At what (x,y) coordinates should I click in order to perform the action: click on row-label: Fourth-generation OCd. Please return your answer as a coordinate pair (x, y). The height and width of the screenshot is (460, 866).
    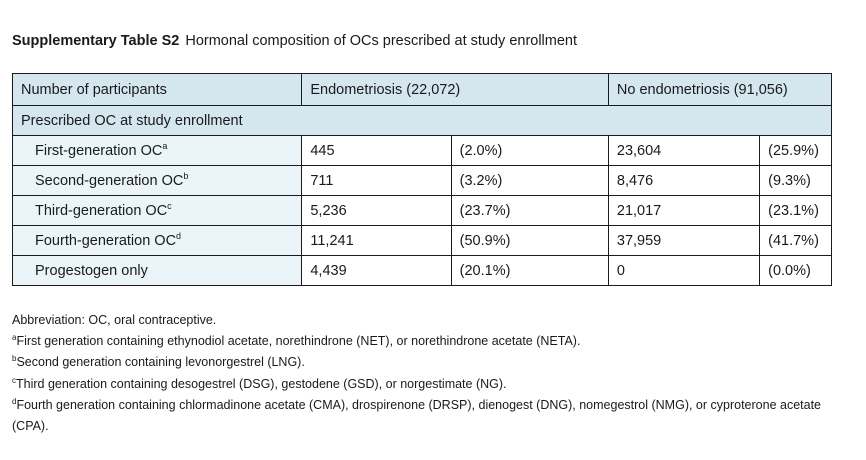
    Looking at the image, I should click on (157, 240).